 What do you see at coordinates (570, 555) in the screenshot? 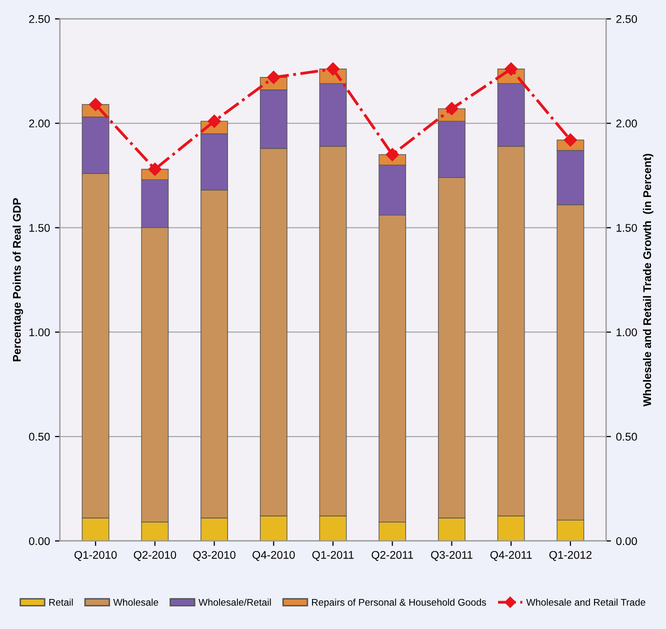
I see `x-tick-label: Q1-2012` at bounding box center [570, 555].